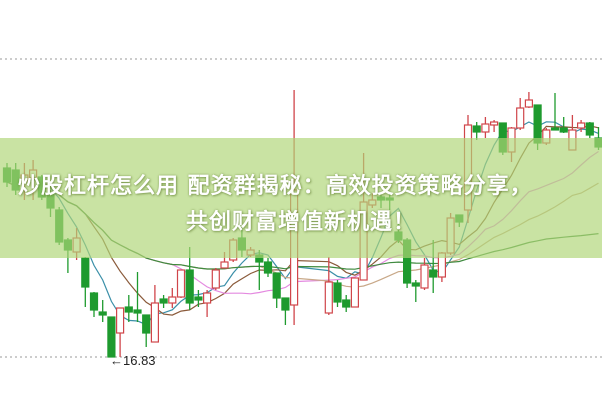  I want to click on banner-title-line-1: 炒股杠杆怎么用 配资群揭秘：高效投资策略分享，, so click(275, 186).